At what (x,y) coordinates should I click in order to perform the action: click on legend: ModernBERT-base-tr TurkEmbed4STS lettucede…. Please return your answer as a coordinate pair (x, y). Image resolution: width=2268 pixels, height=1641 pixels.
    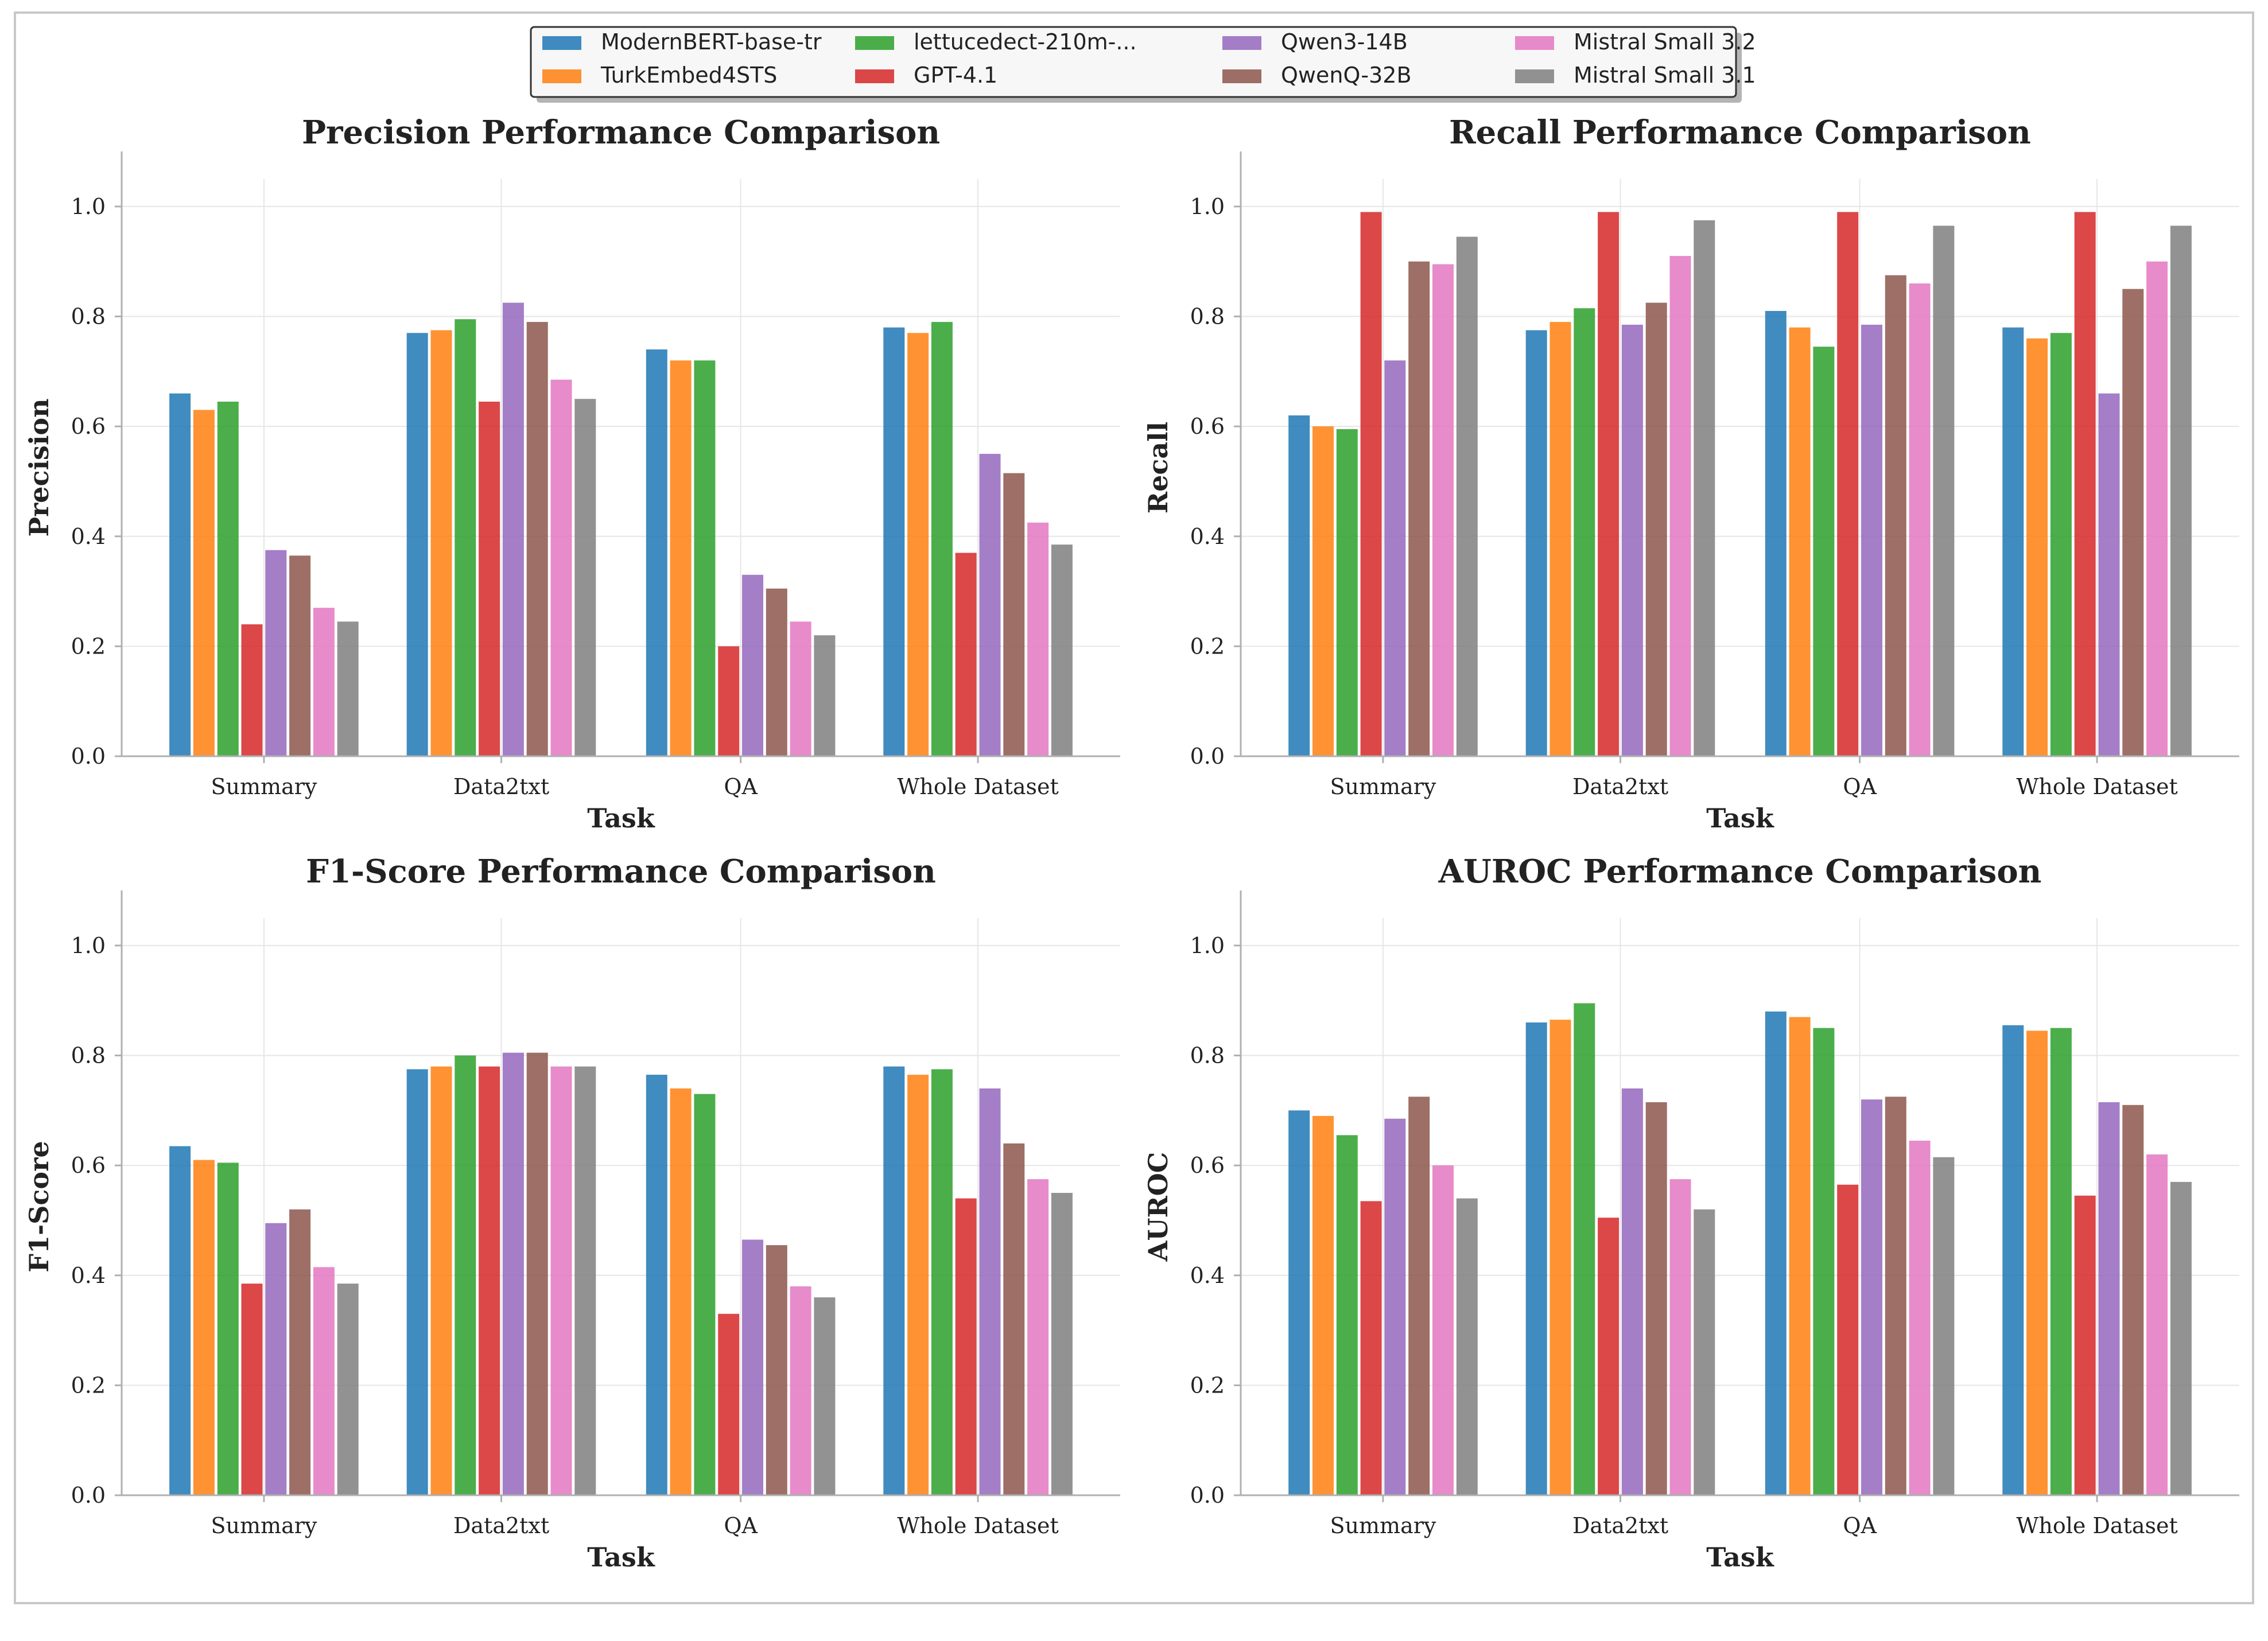
    Looking at the image, I should click on (1143, 64).